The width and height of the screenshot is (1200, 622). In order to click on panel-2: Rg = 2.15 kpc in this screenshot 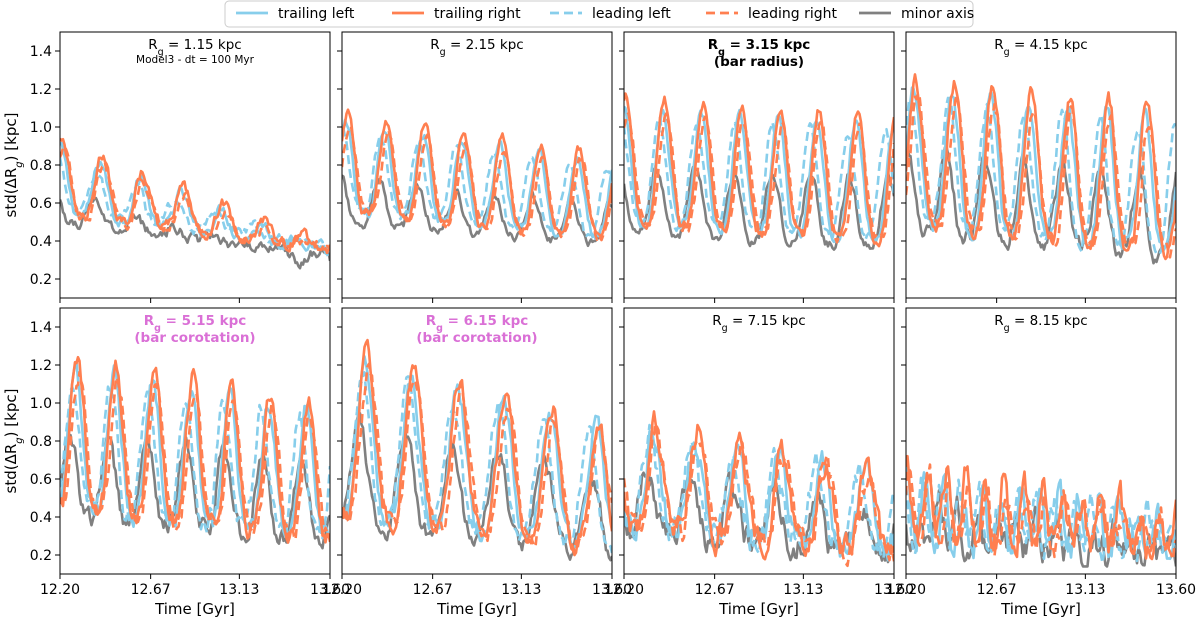, I will do `click(475, 167)`.